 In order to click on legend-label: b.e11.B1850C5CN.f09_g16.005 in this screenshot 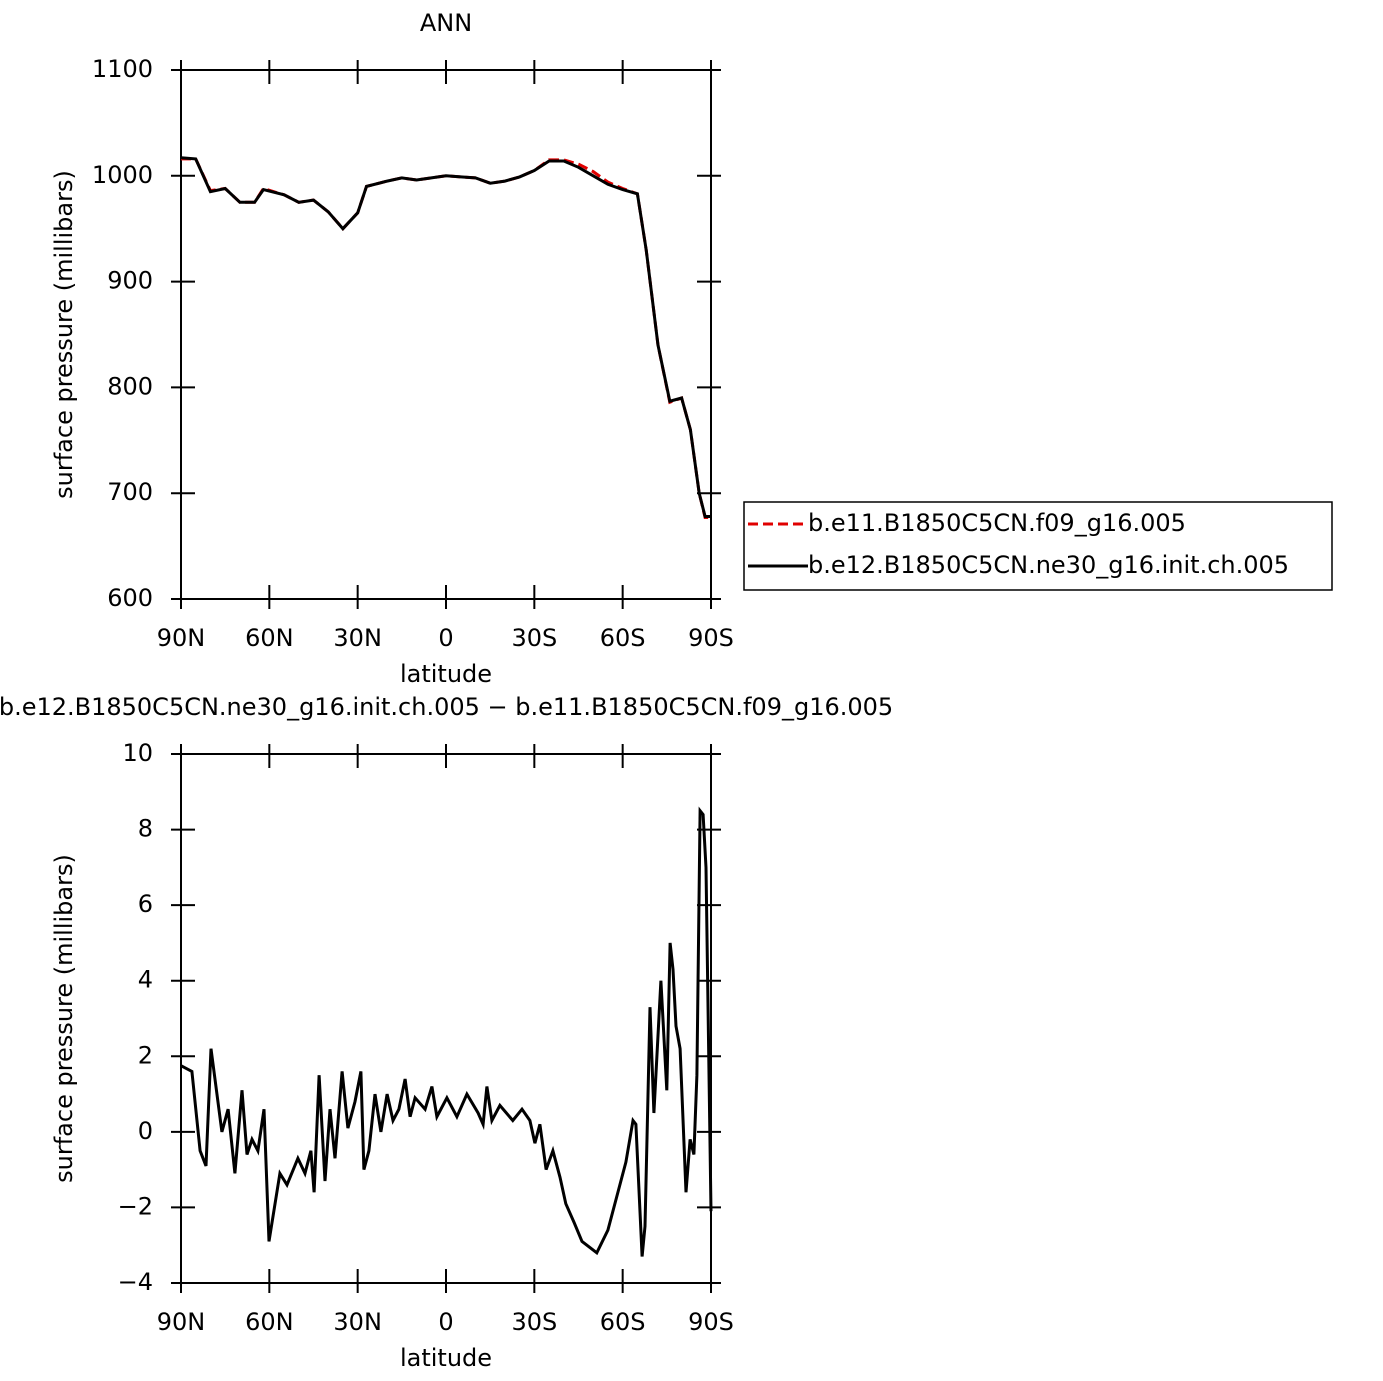, I will do `click(997, 523)`.